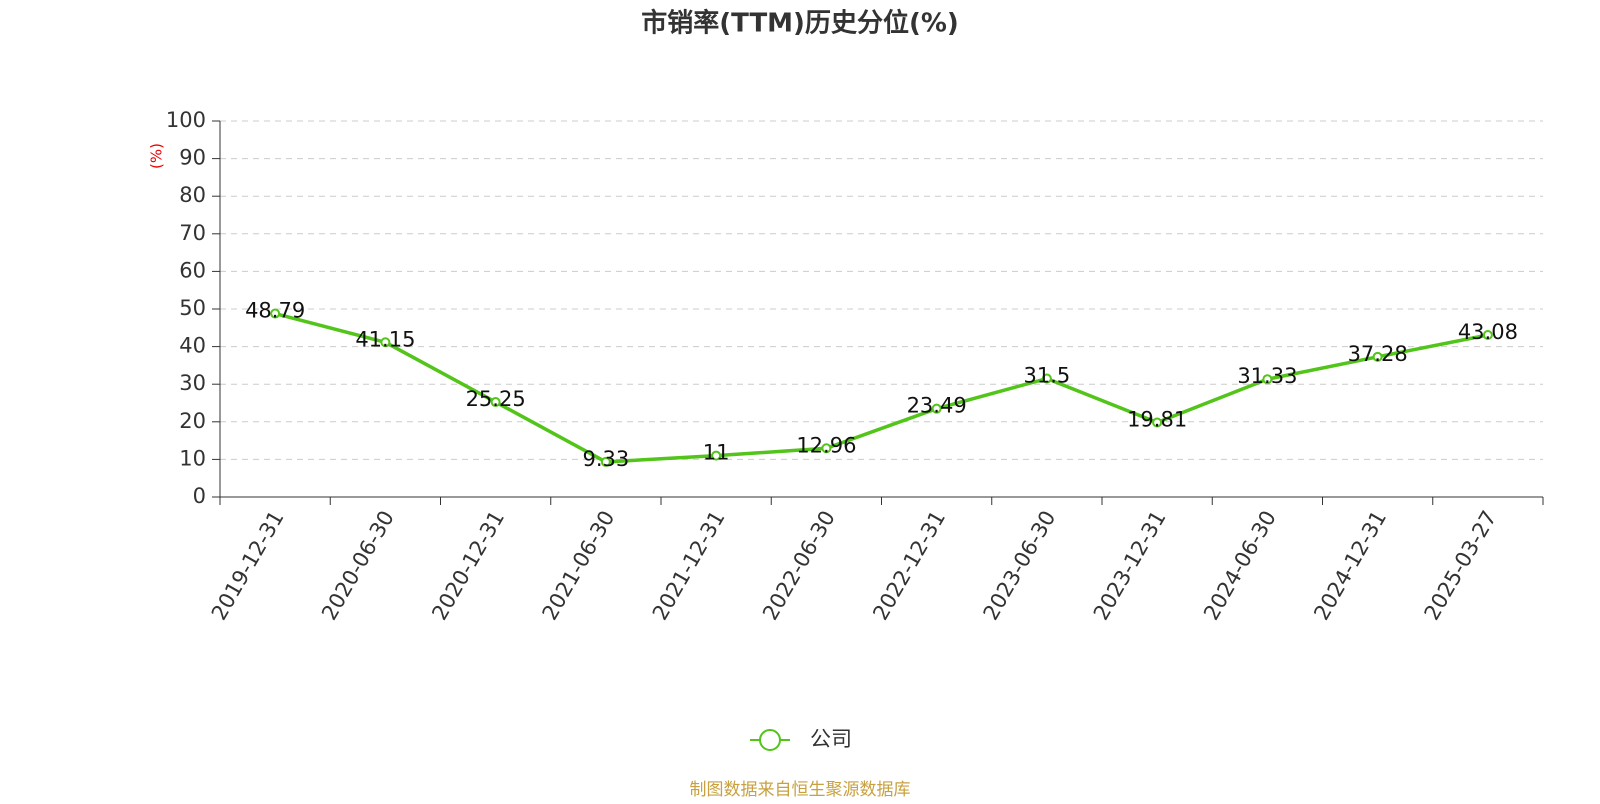  What do you see at coordinates (799, 566) in the screenshot?
I see `x-tick-label: 2022-06-30` at bounding box center [799, 566].